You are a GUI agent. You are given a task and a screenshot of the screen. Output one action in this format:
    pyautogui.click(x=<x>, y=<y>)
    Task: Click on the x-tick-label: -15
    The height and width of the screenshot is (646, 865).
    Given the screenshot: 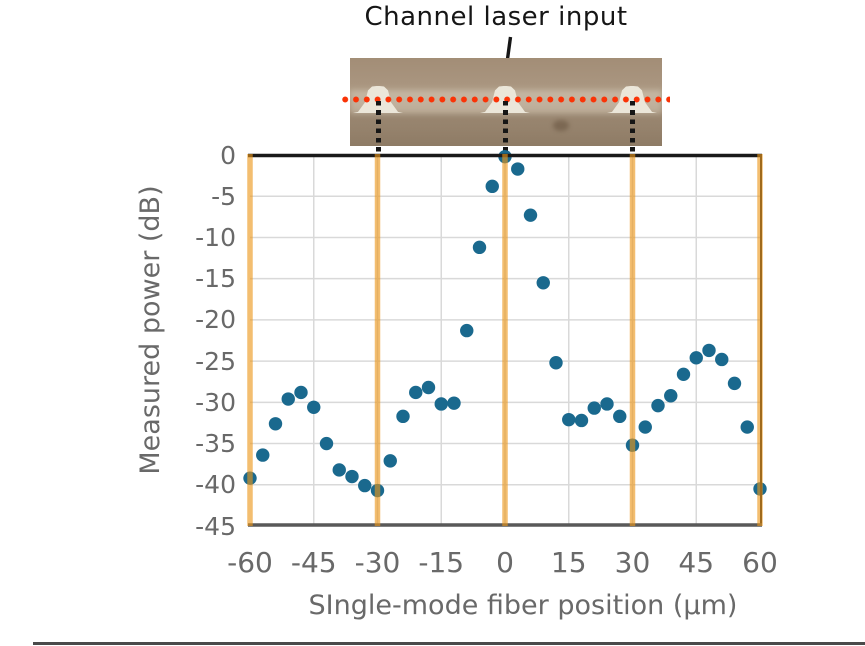 What is the action you would take?
    pyautogui.click(x=441, y=562)
    